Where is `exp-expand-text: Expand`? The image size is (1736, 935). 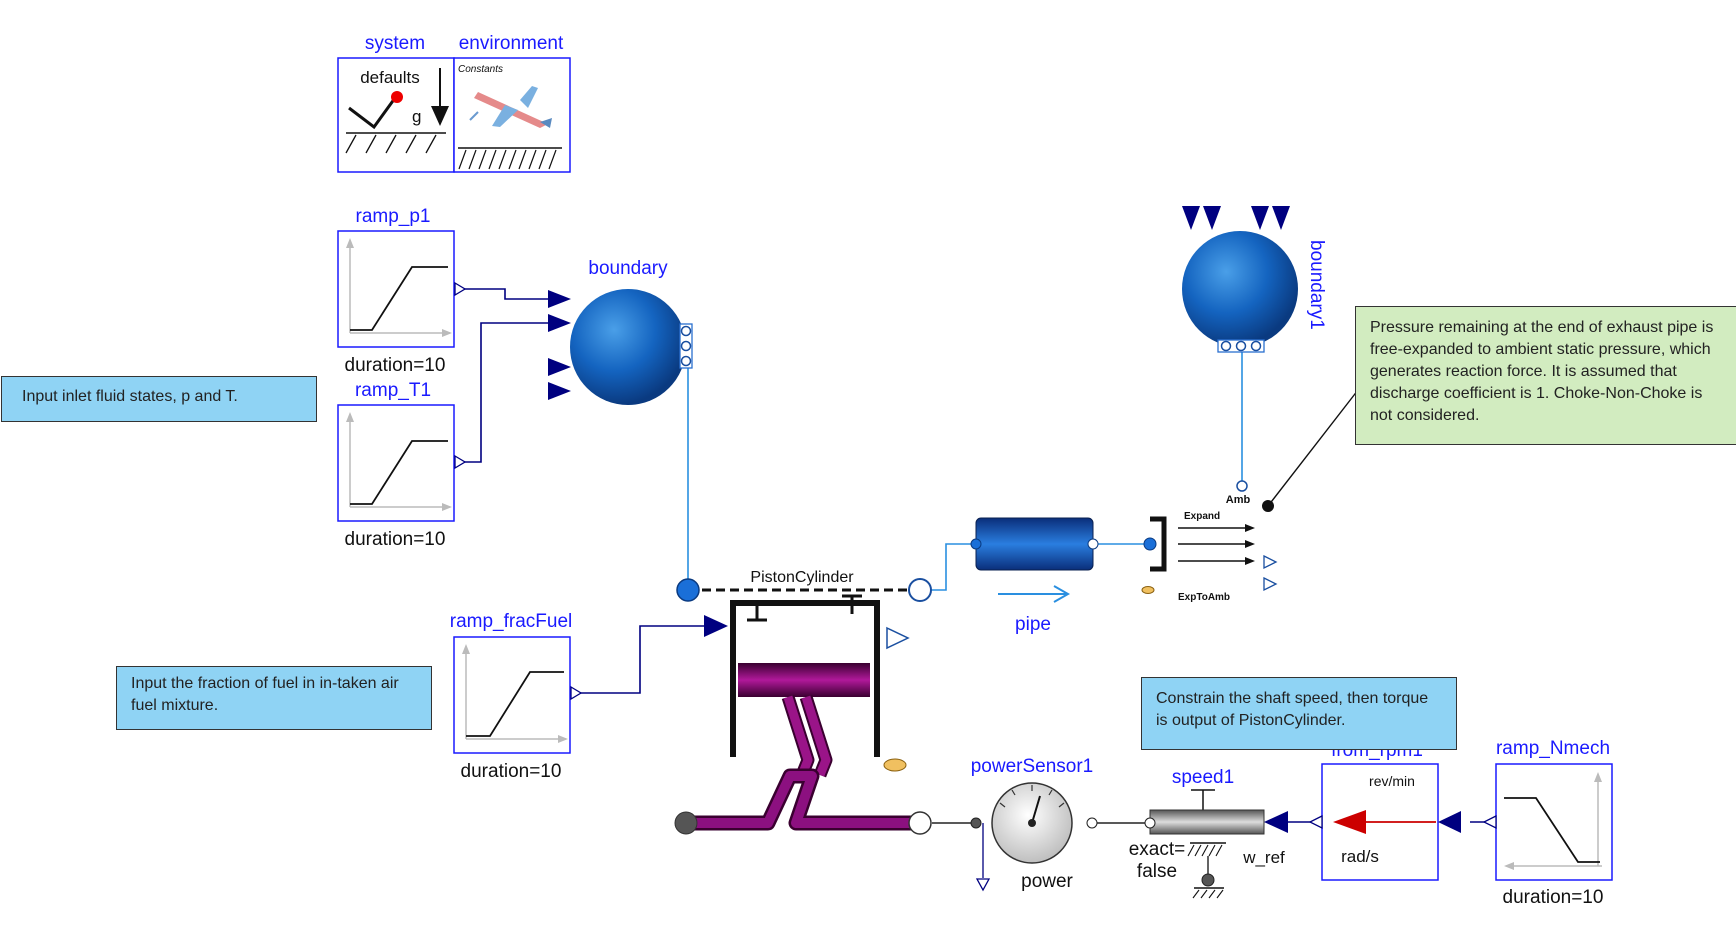 exp-expand-text: Expand is located at coordinates (1202, 516).